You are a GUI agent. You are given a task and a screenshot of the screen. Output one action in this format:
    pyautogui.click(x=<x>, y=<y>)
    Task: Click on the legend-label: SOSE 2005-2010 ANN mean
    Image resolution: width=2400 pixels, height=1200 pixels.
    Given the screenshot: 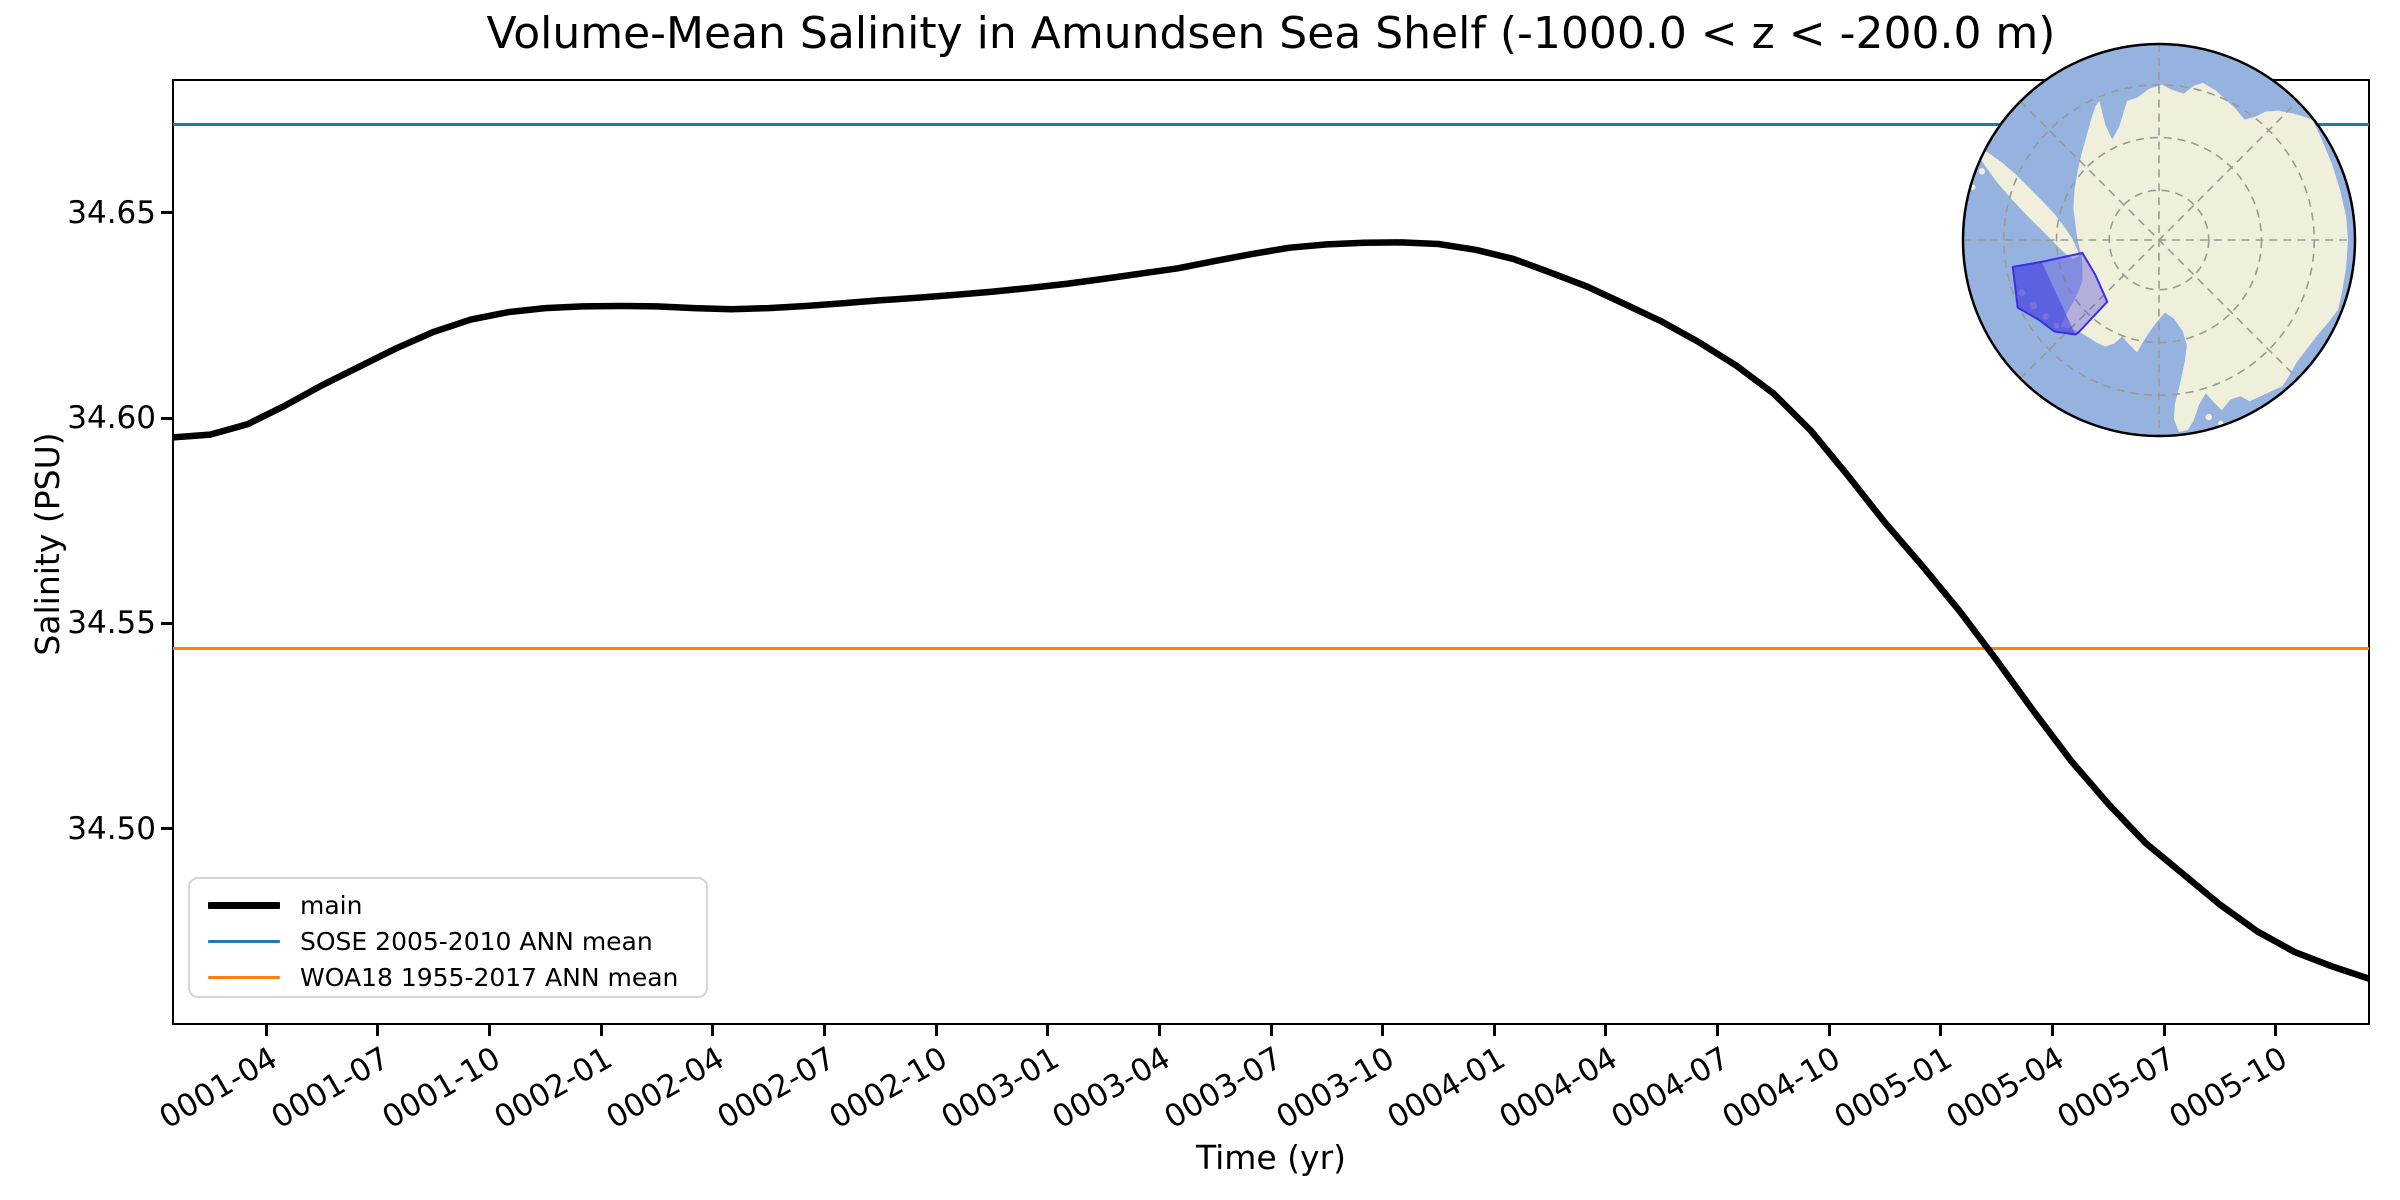 What is the action you would take?
    pyautogui.click(x=476, y=941)
    